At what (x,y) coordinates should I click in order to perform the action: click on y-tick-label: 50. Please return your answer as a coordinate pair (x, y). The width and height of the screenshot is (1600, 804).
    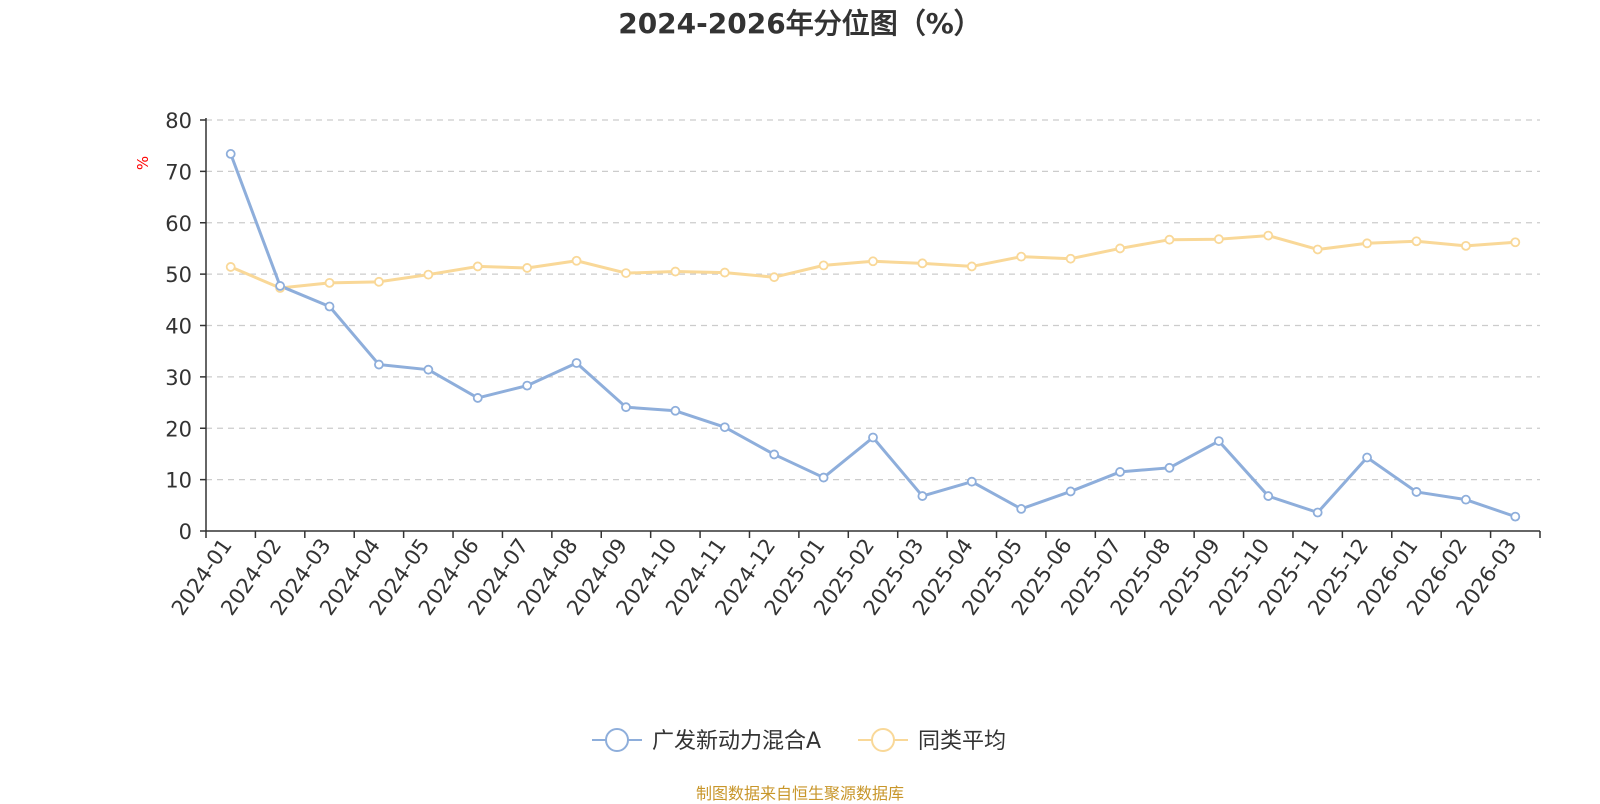
    Looking at the image, I should click on (178, 275).